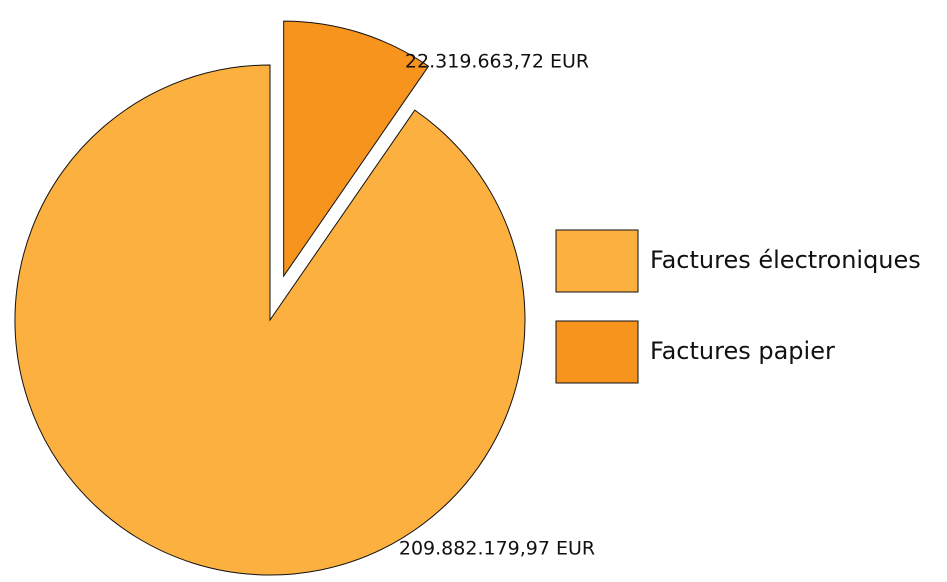 This screenshot has height=582, width=947. I want to click on legend-label: Factures électroniques, so click(785, 260).